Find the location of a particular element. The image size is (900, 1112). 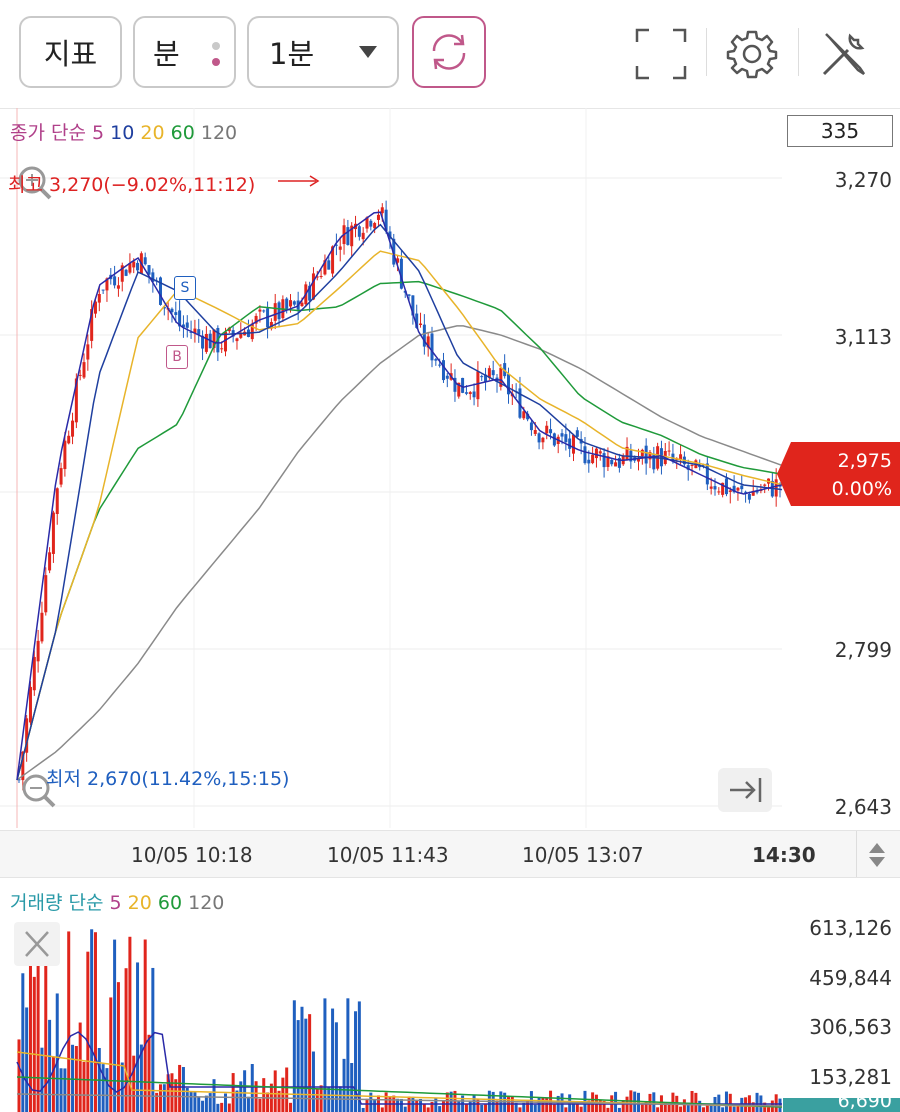

refresh-button is located at coordinates (449, 52).